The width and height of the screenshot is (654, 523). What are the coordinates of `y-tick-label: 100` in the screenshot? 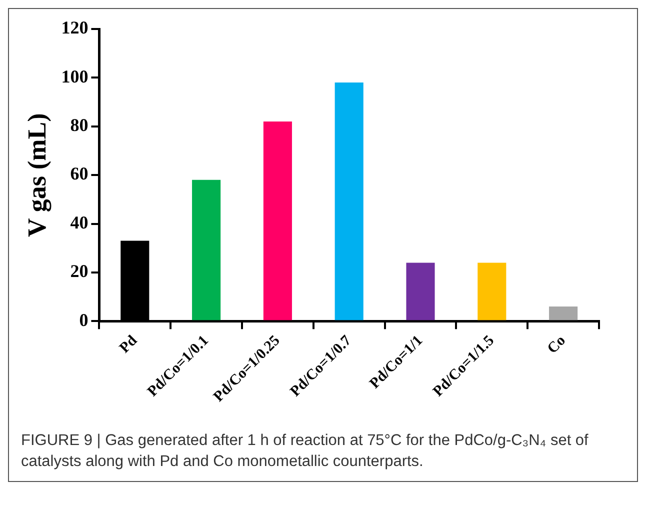 It's located at (74, 76).